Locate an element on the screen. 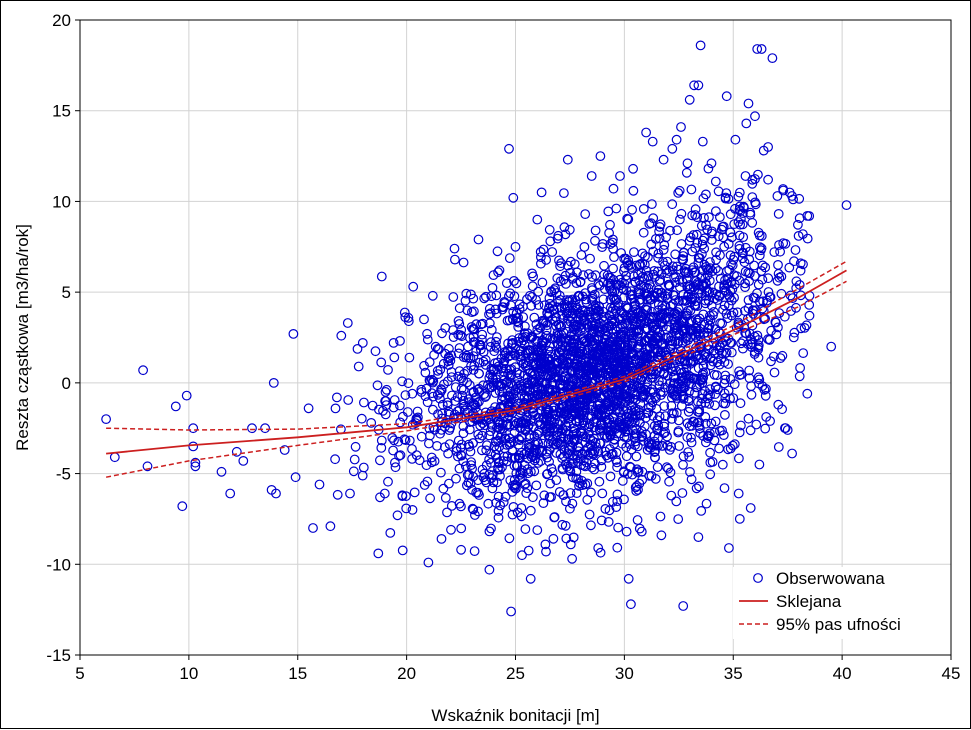 This screenshot has height=730, width=971. legend: Obserwowana Sklejana 95% pas ufności is located at coordinates (835, 603).